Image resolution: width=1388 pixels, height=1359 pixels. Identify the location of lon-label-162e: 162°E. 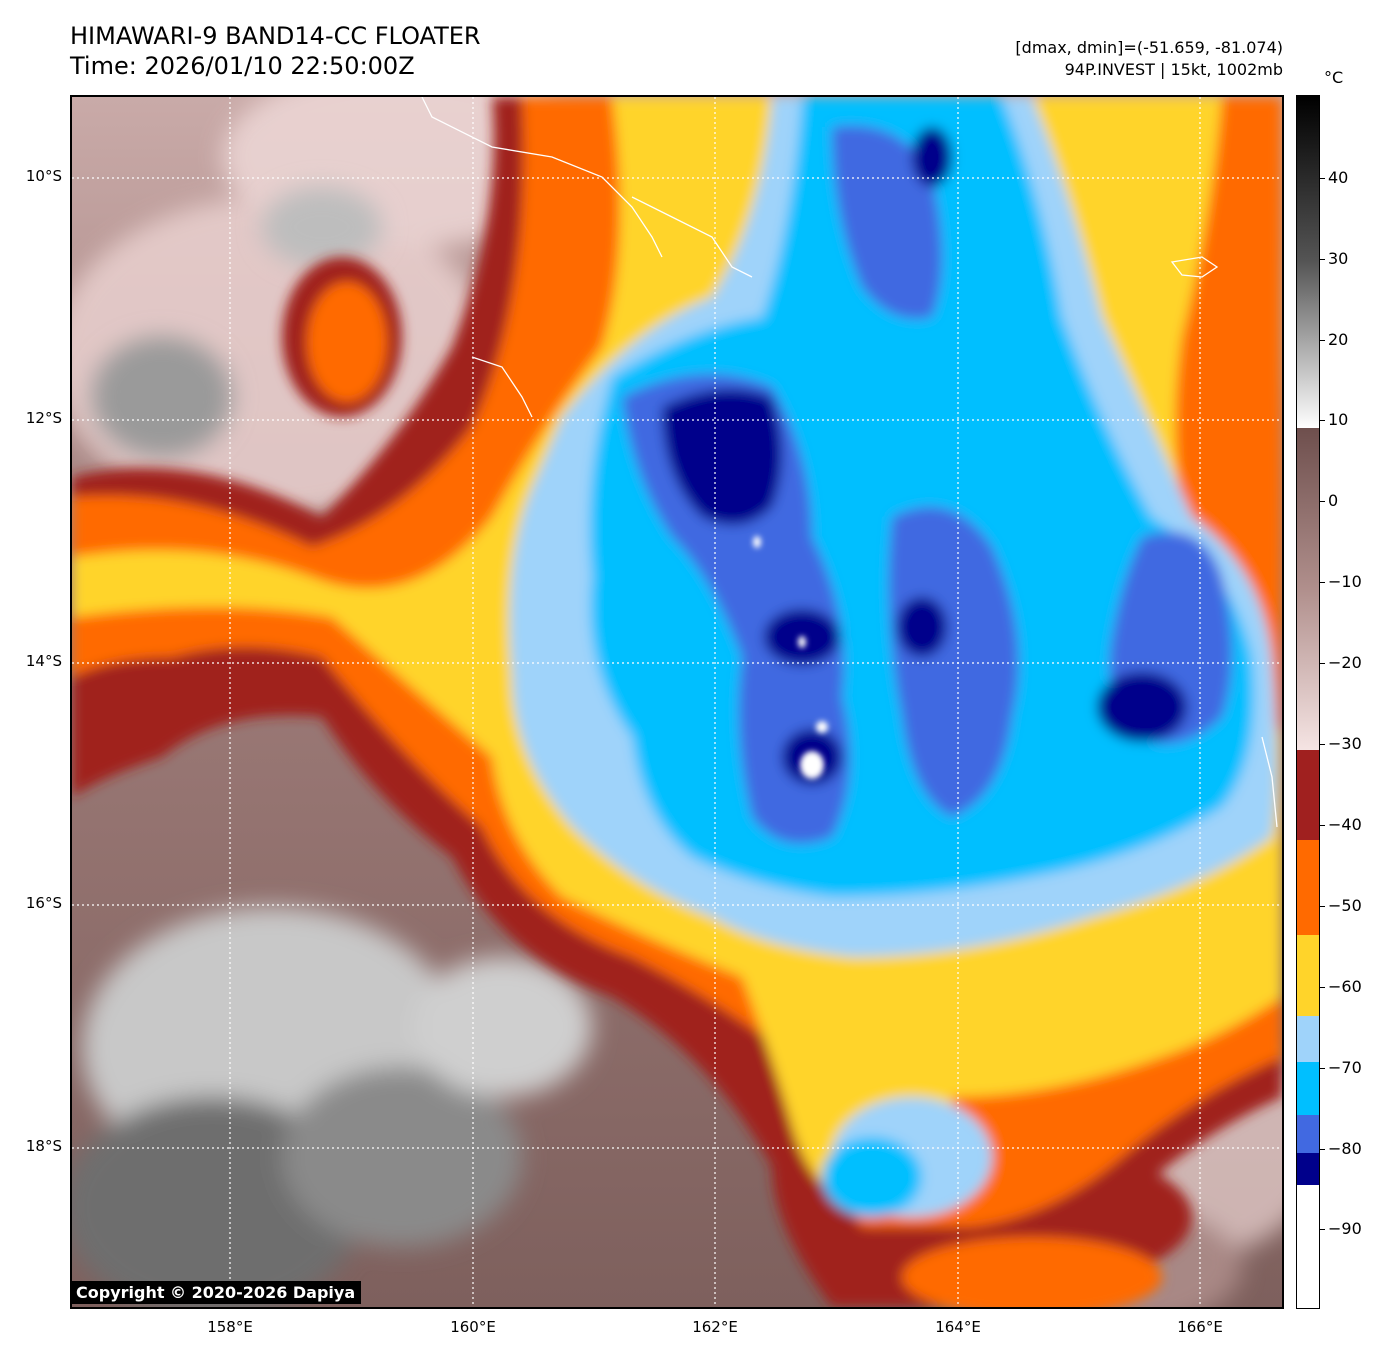
(715, 1327).